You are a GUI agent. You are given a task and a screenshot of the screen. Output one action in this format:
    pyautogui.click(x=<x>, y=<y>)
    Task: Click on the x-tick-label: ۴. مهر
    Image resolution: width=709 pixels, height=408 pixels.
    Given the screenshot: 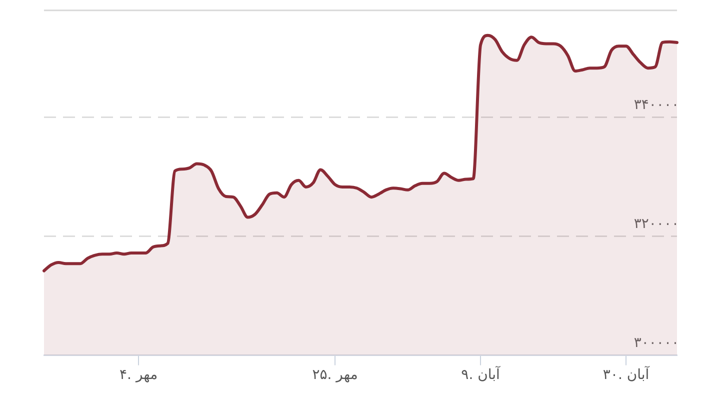 What is the action you would take?
    pyautogui.click(x=139, y=375)
    